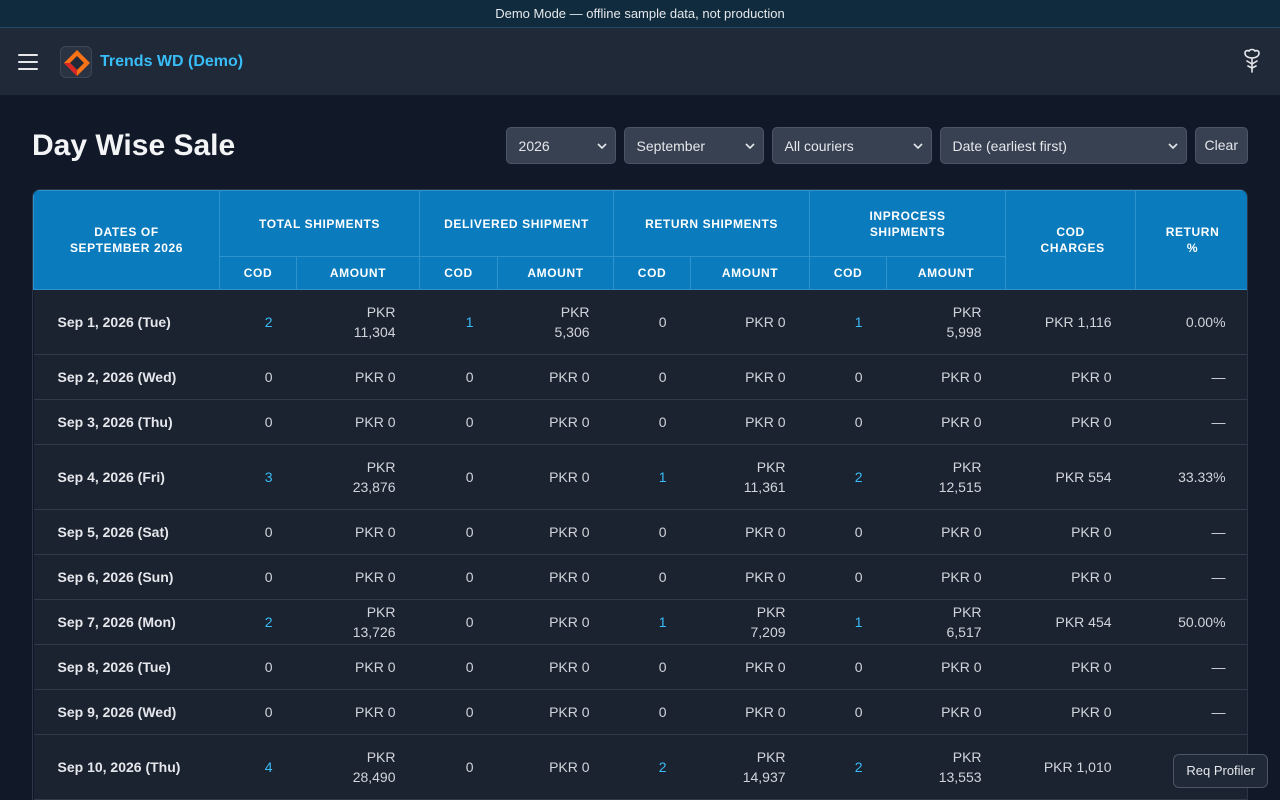 The width and height of the screenshot is (1280, 800). Describe the element at coordinates (134, 145) in the screenshot. I see `page-title: Day Wise Sale` at that location.